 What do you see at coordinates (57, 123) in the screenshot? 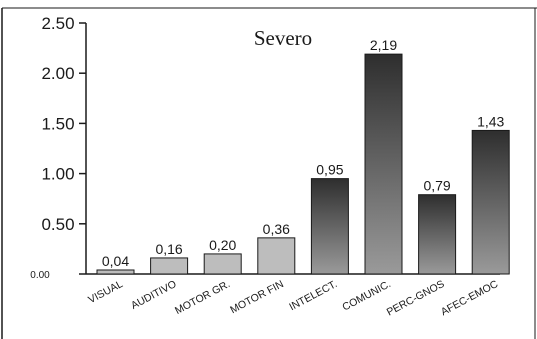
I see `y-tick-label: 1.50` at bounding box center [57, 123].